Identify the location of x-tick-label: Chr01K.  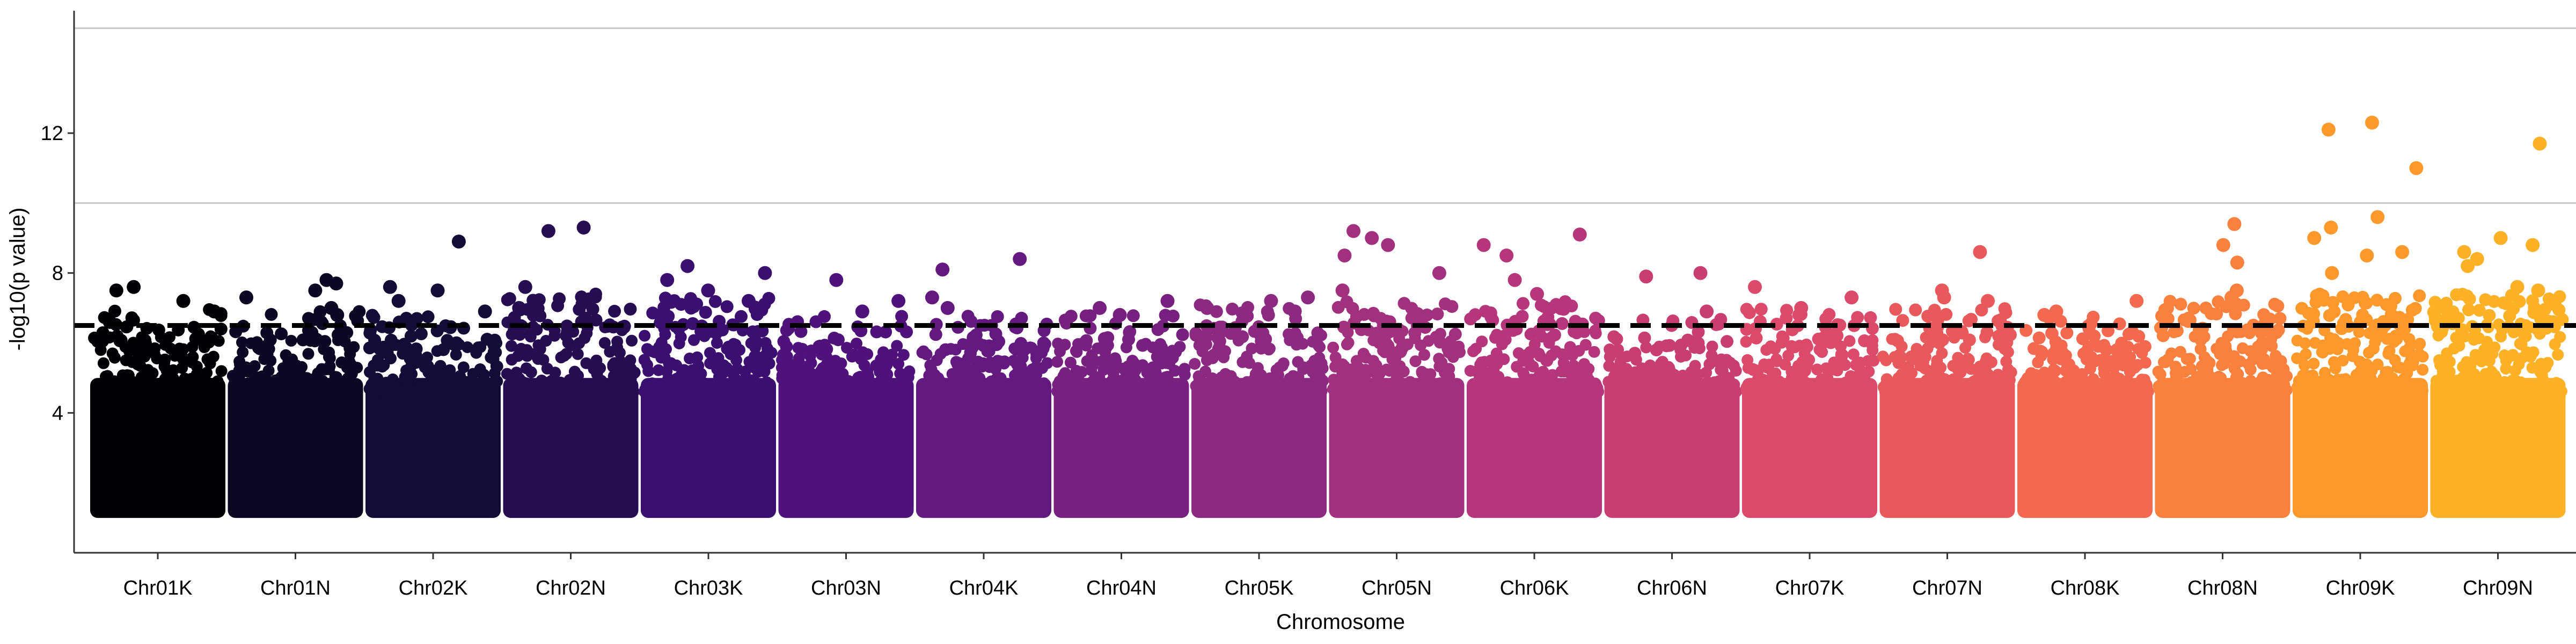
(158, 588).